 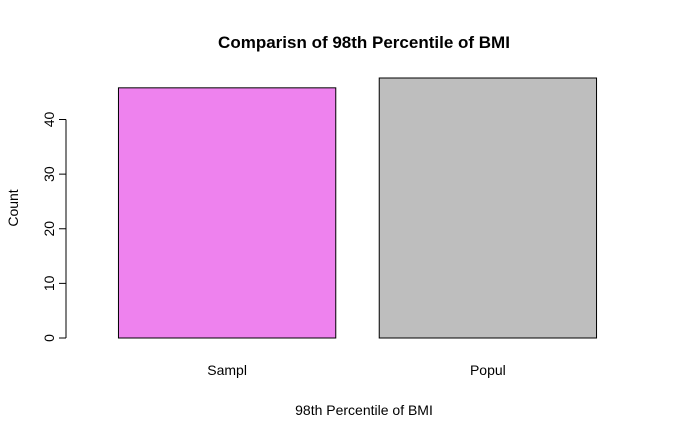 I want to click on chart-title: Comparisn of 98th Percentile of BMI, so click(x=364, y=42).